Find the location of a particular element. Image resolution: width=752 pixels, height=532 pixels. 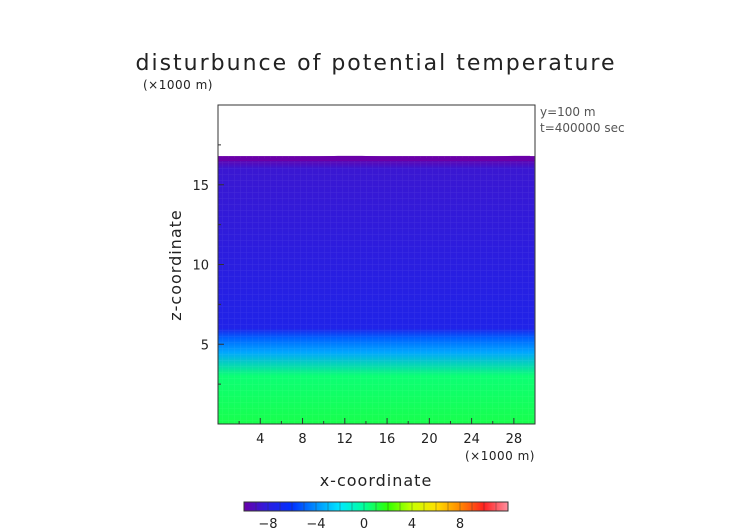

x-tick-label: 12 is located at coordinates (345, 439).